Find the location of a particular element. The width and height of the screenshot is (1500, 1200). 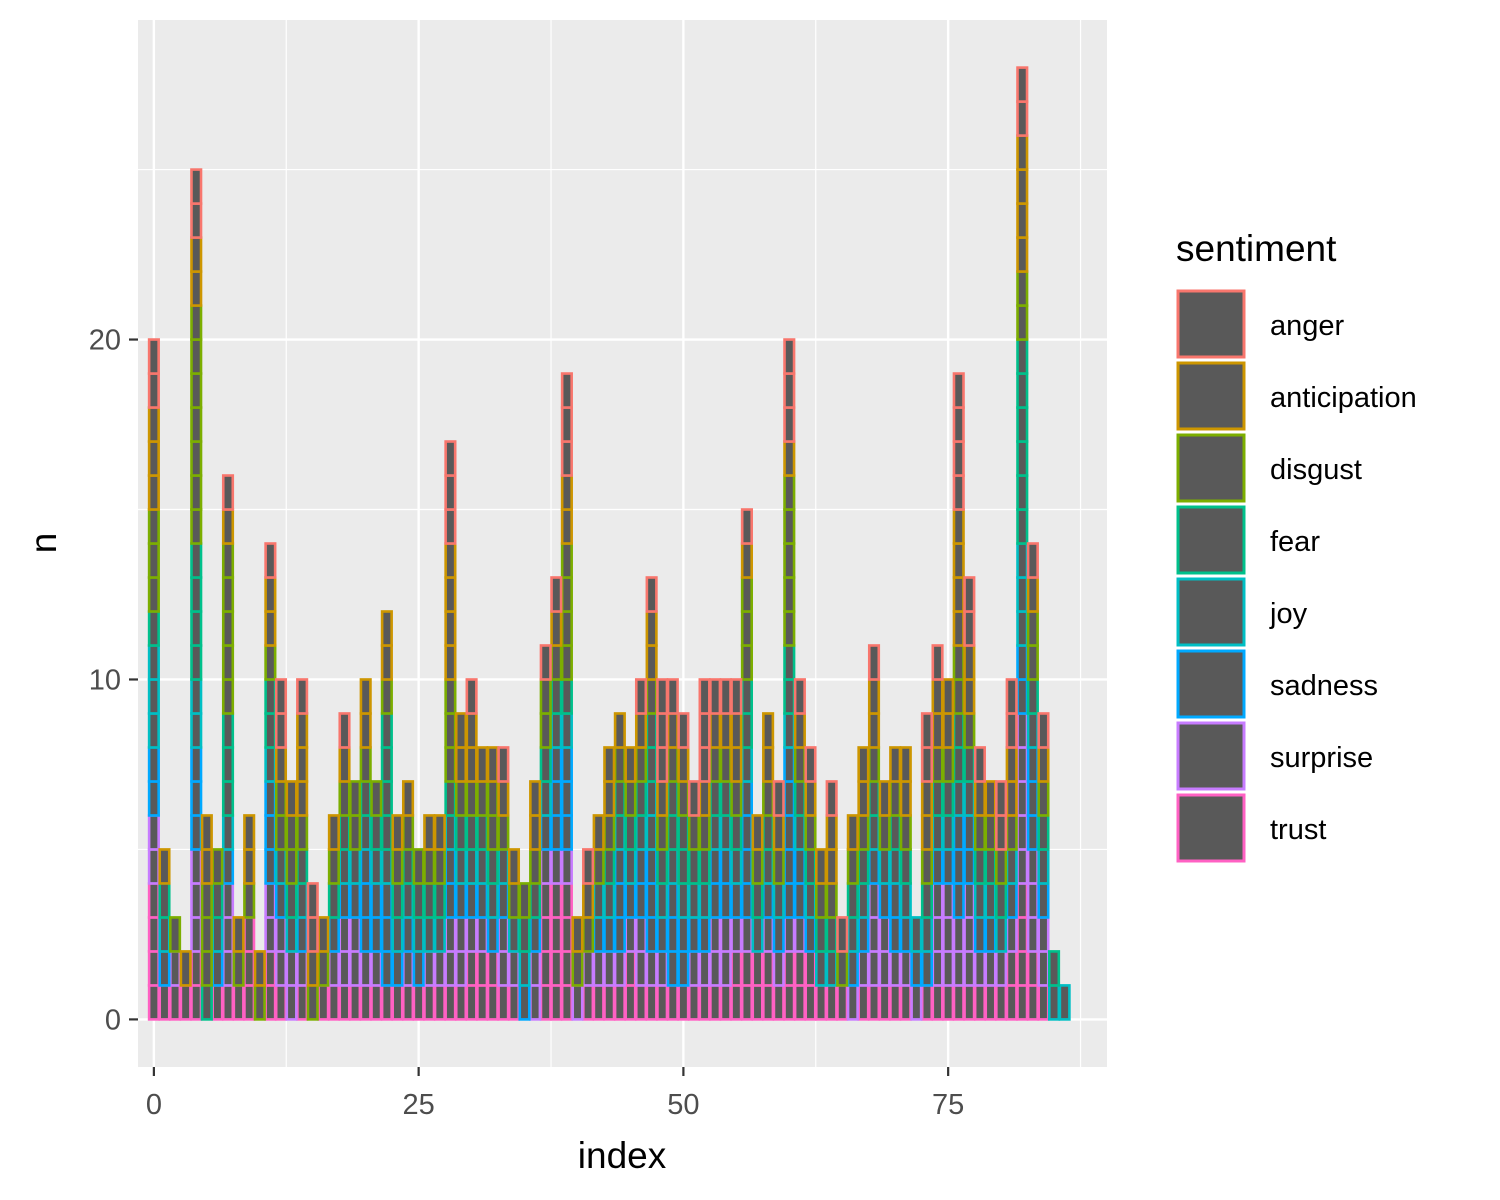

legend-label-joy: joy is located at coordinates (1288, 614).